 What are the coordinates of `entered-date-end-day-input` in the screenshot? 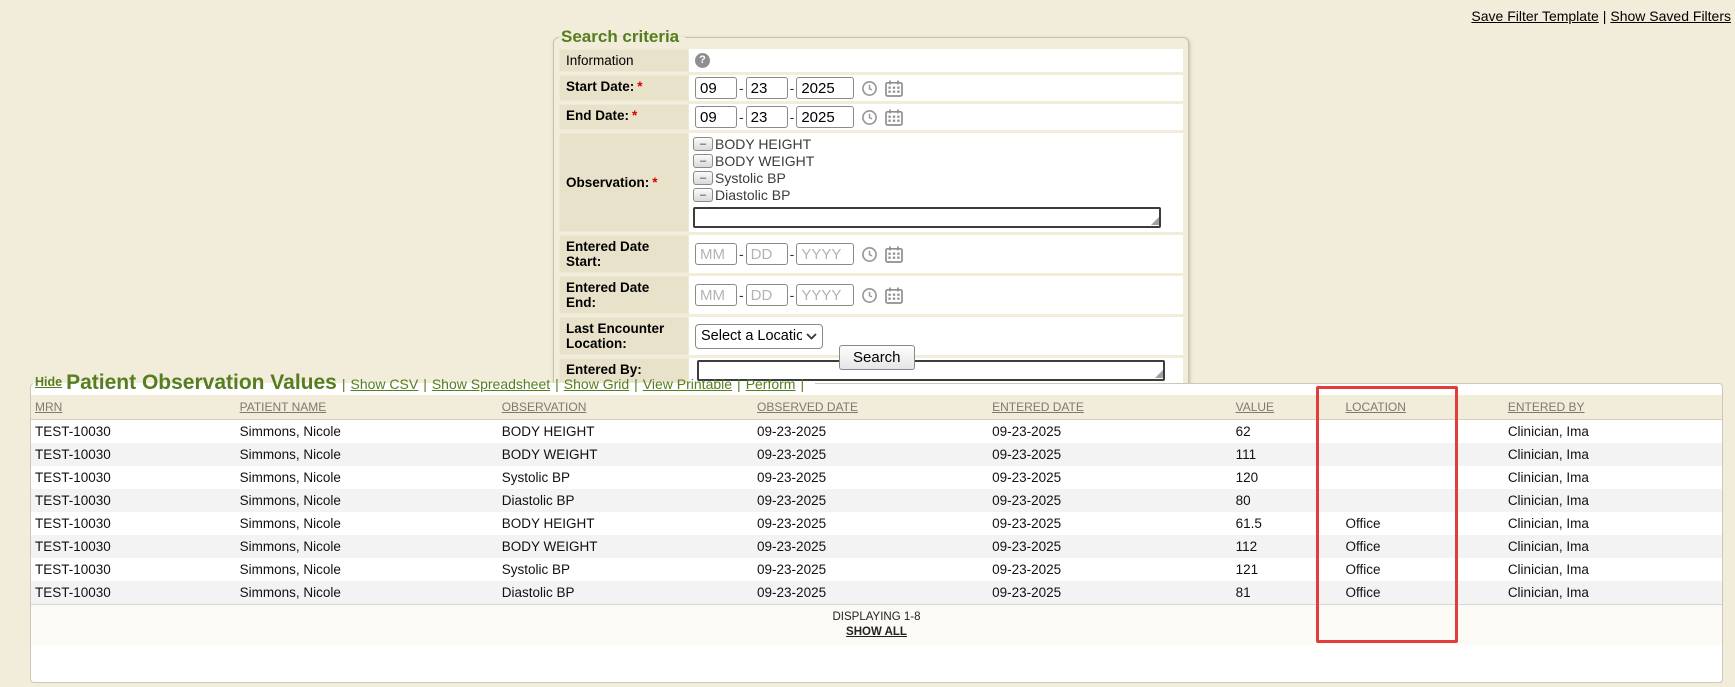 It's located at (766, 295).